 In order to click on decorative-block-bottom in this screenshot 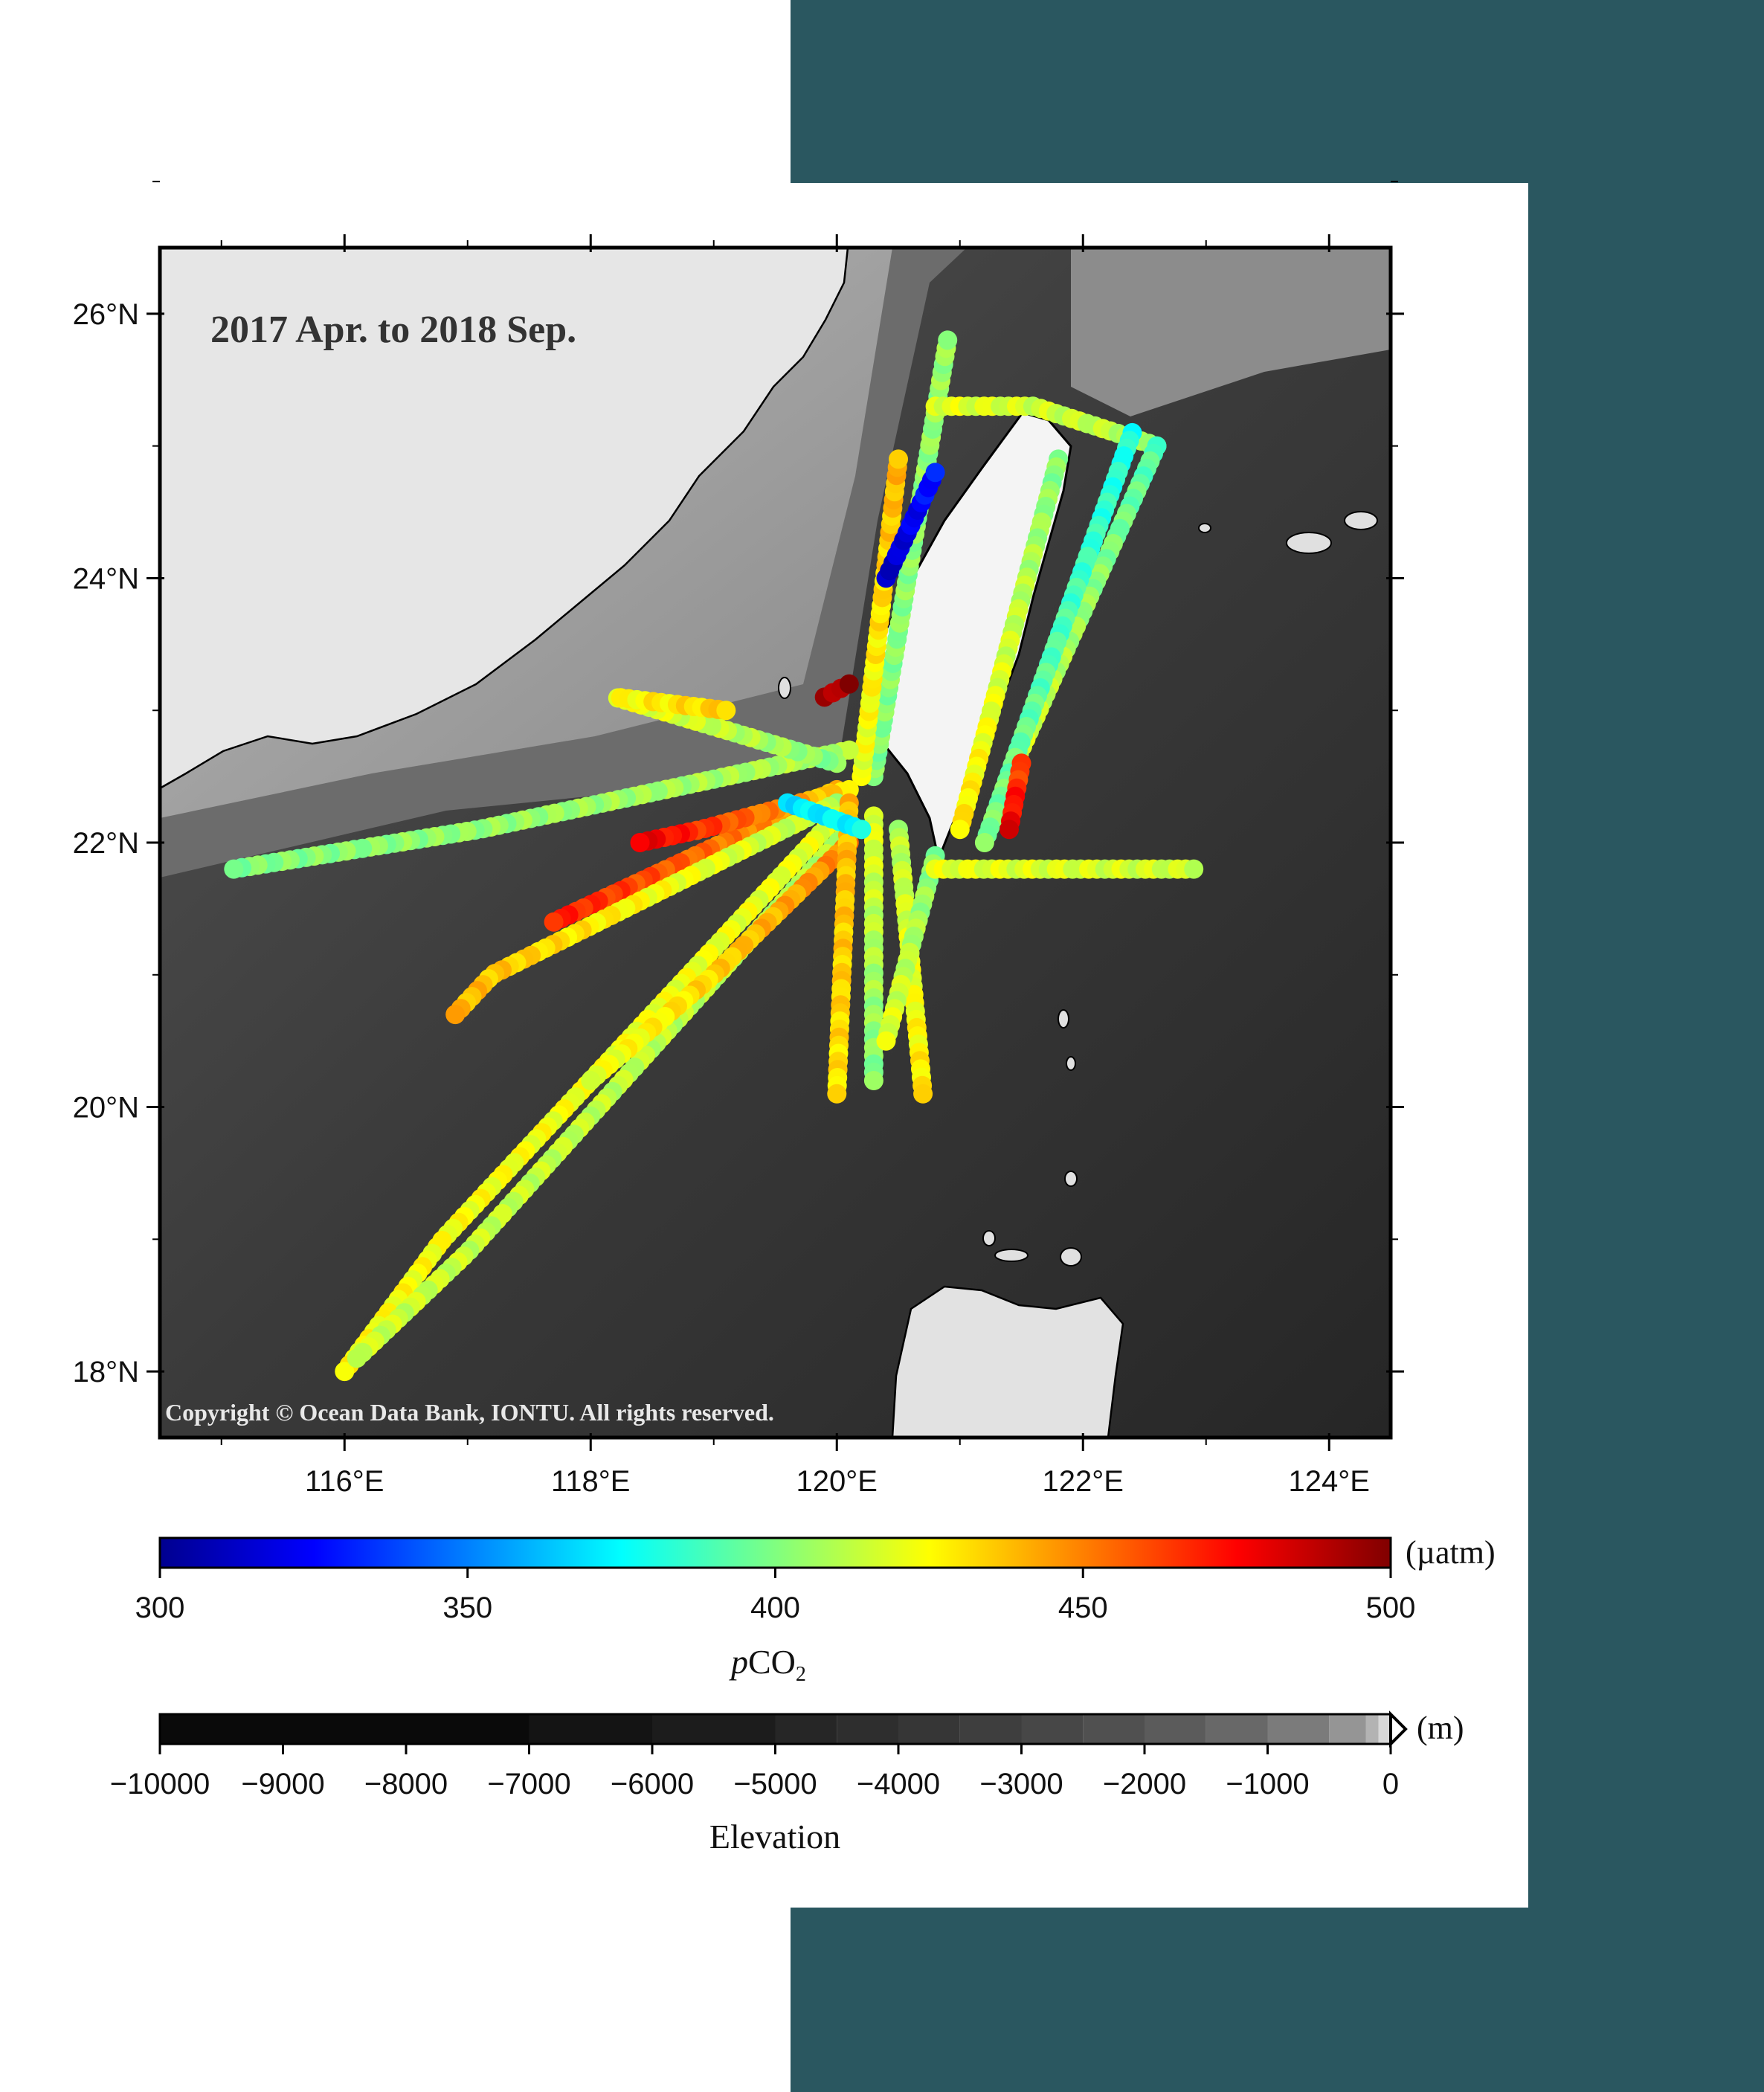, I will do `click(1277, 2000)`.